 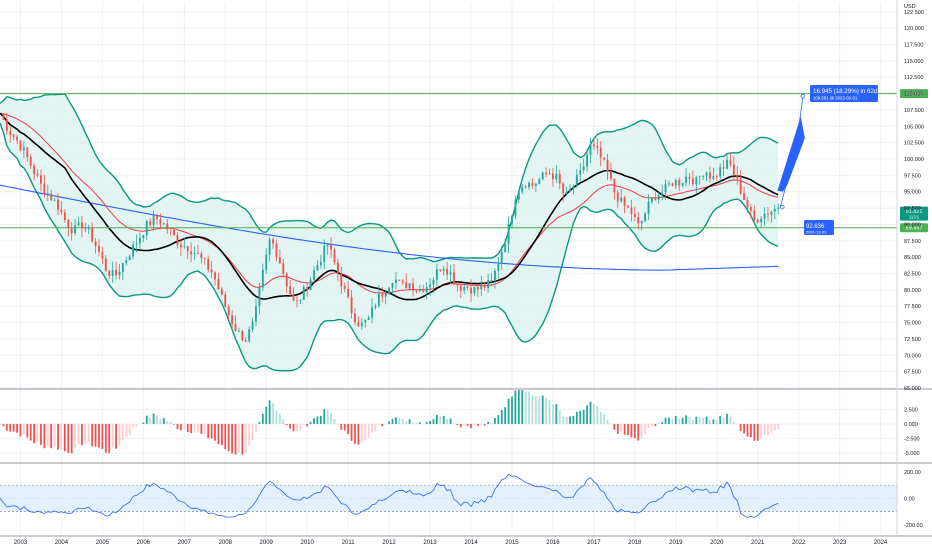 I want to click on price-tick-label: 117.500, so click(x=913, y=46).